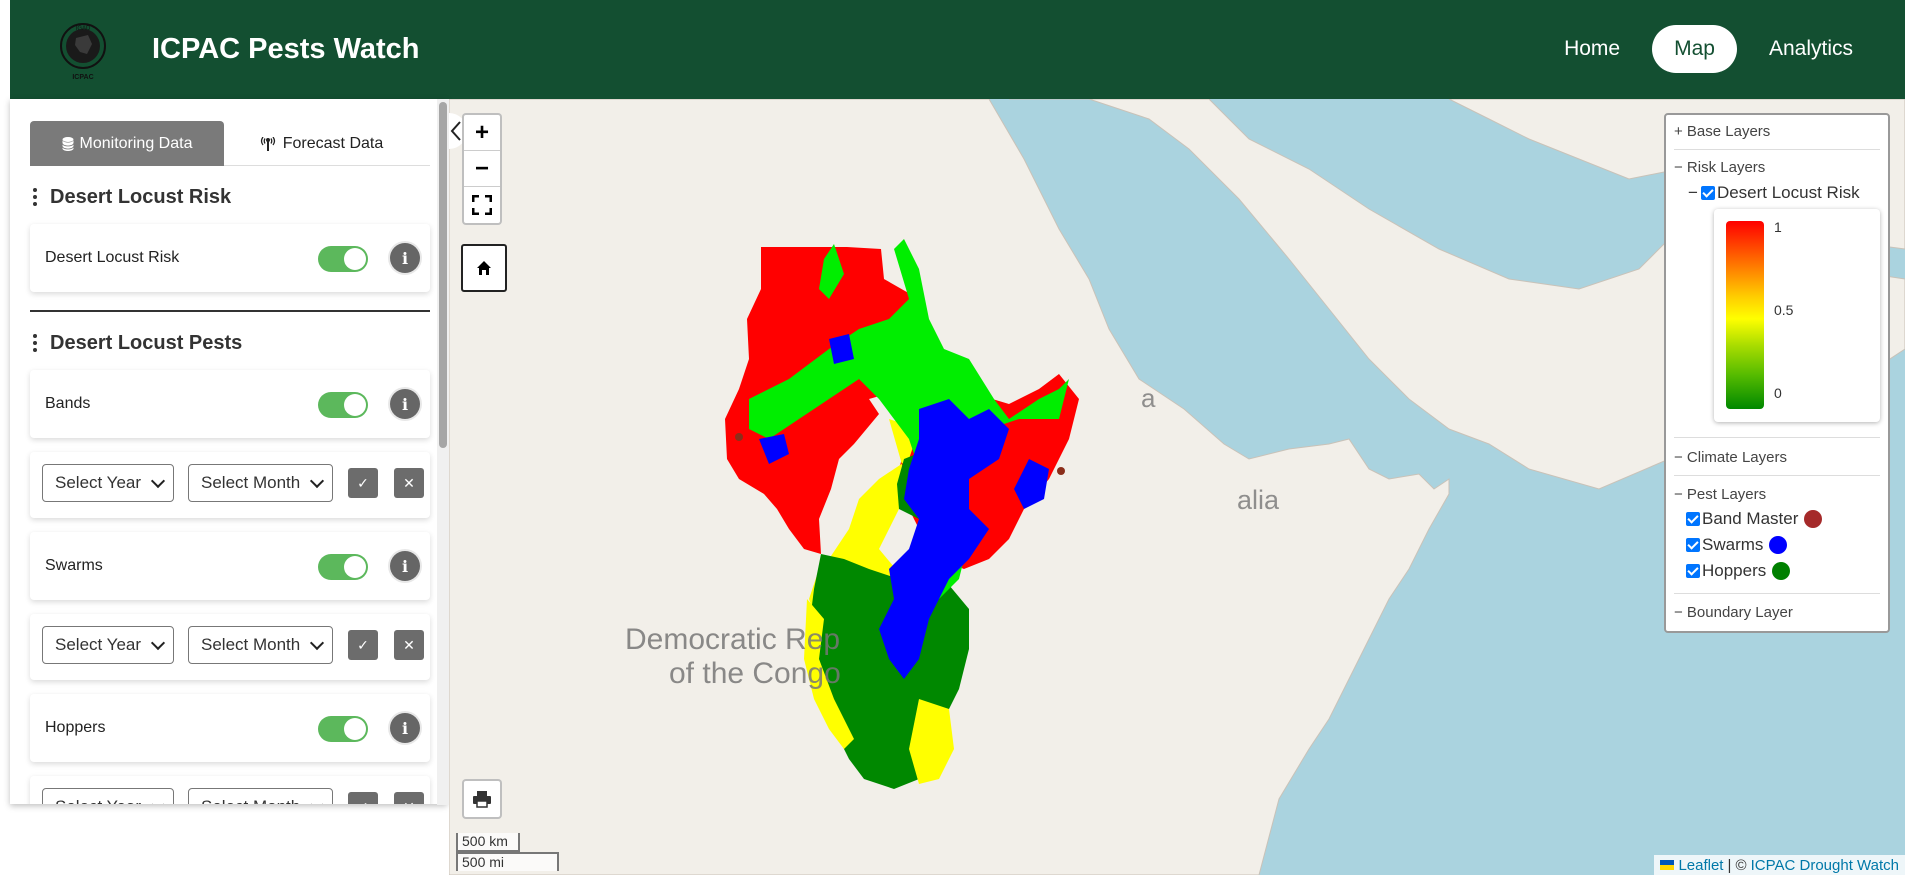 This screenshot has height=875, width=1915. Describe the element at coordinates (1693, 545) in the screenshot. I see `swarms-checkbox` at that location.